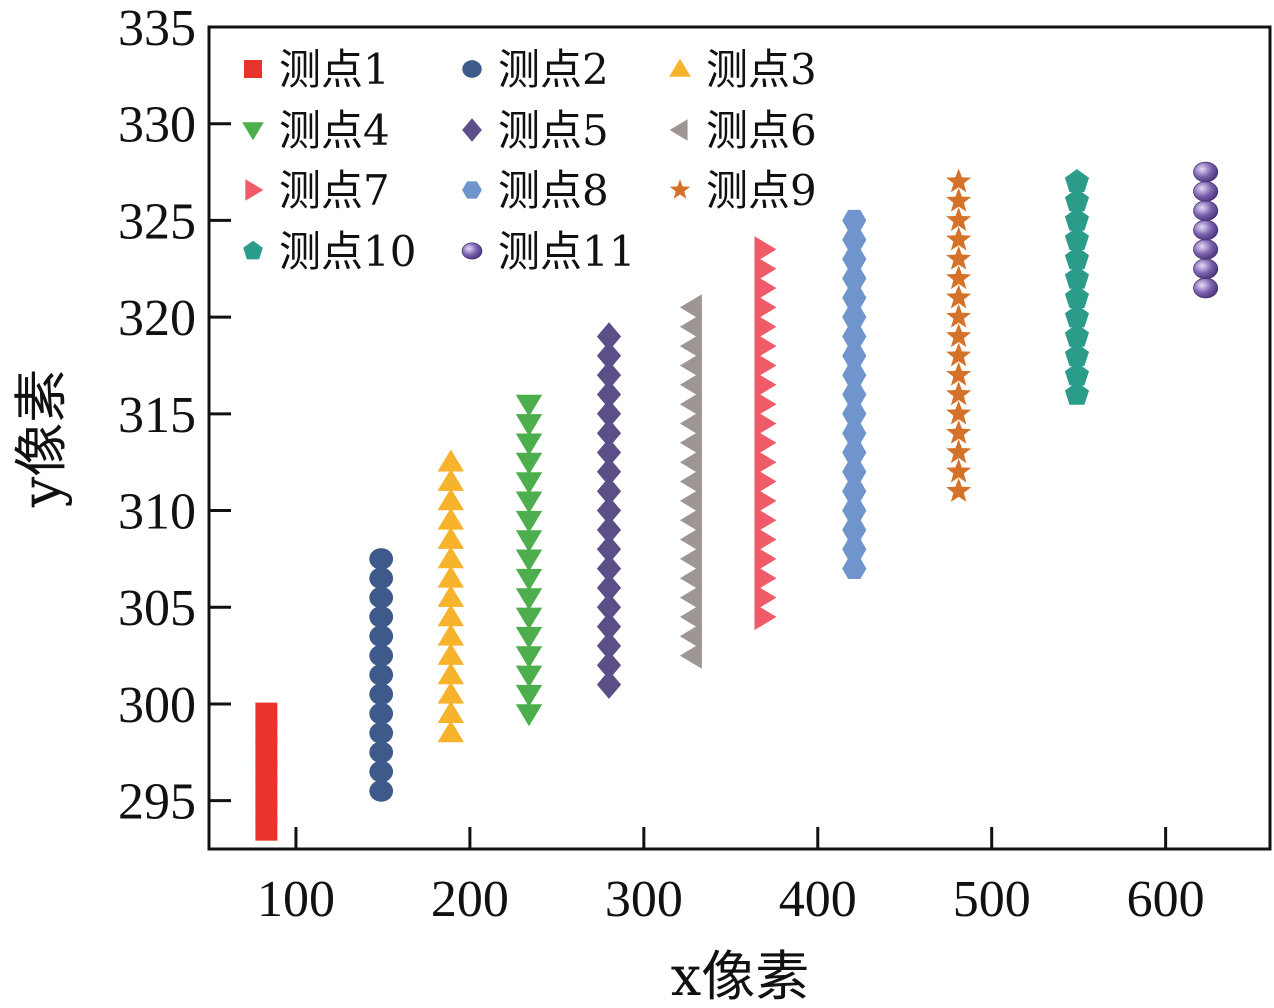 The image size is (1274, 1008). Describe the element at coordinates (157, 221) in the screenshot. I see `y-tick-label: 325` at that location.